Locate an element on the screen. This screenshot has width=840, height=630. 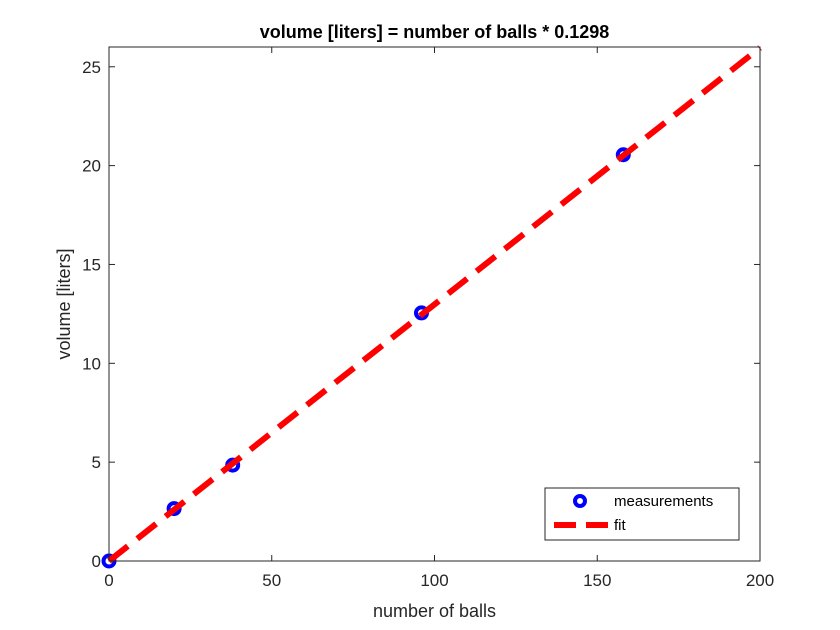
legend-label-fit: fit is located at coordinates (620, 525).